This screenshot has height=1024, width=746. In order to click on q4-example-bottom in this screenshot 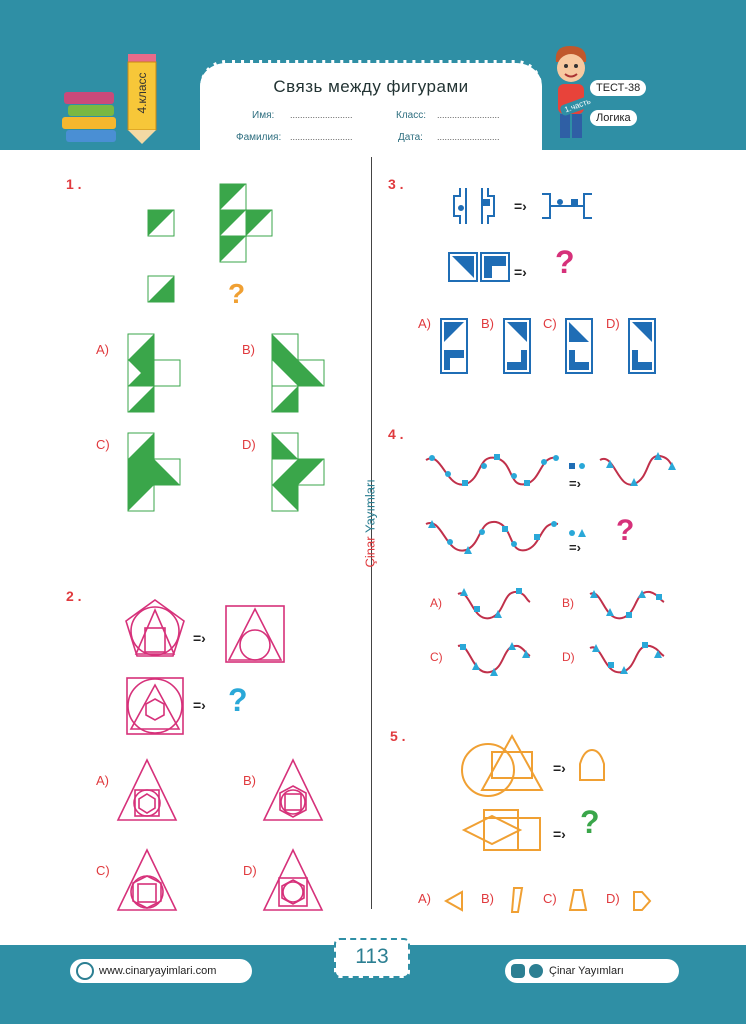, I will do `click(492, 537)`.